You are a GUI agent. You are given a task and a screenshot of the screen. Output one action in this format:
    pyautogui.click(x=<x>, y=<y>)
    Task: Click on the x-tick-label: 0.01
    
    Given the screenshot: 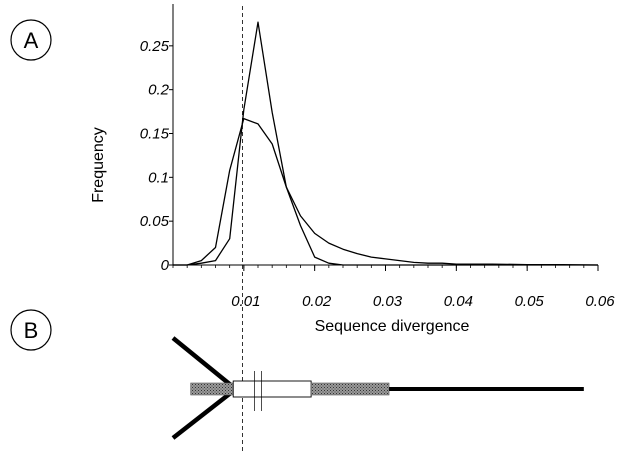 What is the action you would take?
    pyautogui.click(x=245, y=301)
    